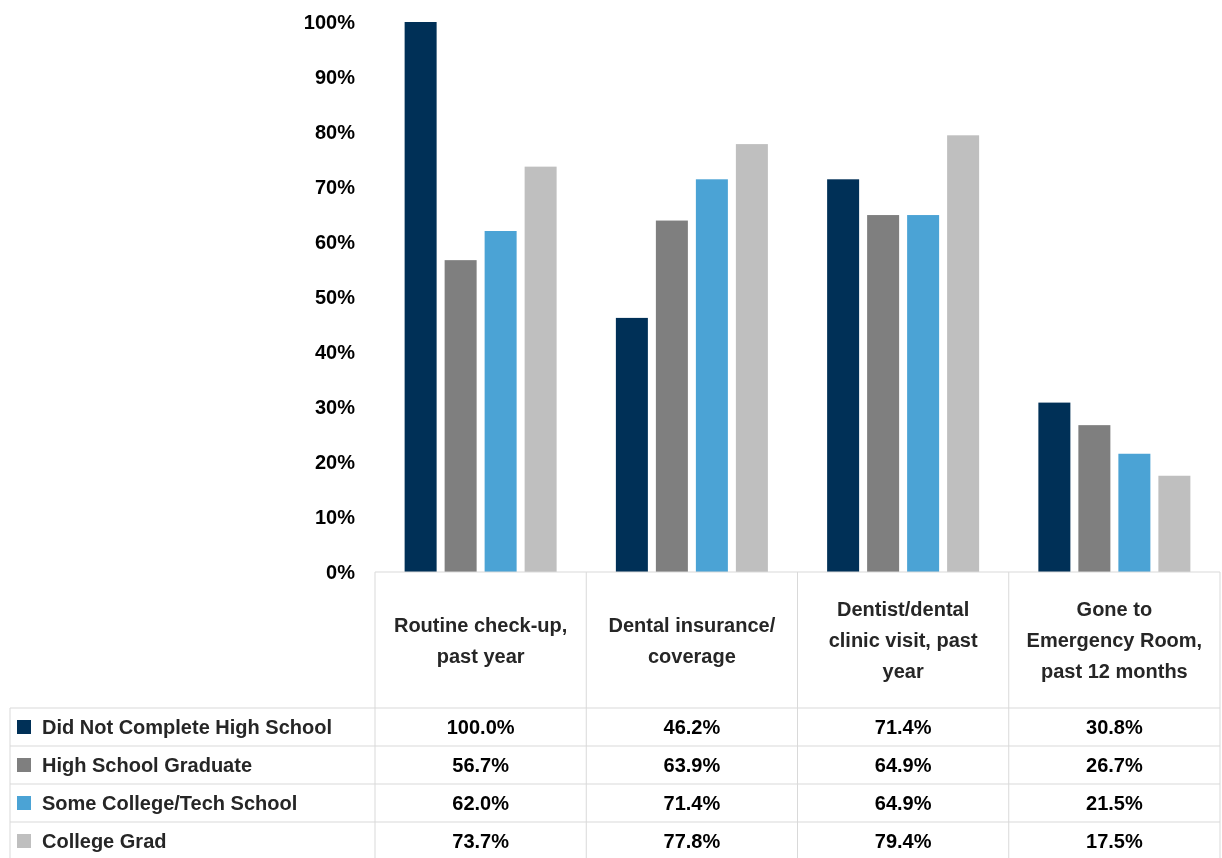 This screenshot has height=858, width=1222. What do you see at coordinates (692, 765) in the screenshot?
I see `data-label: 63.9%` at bounding box center [692, 765].